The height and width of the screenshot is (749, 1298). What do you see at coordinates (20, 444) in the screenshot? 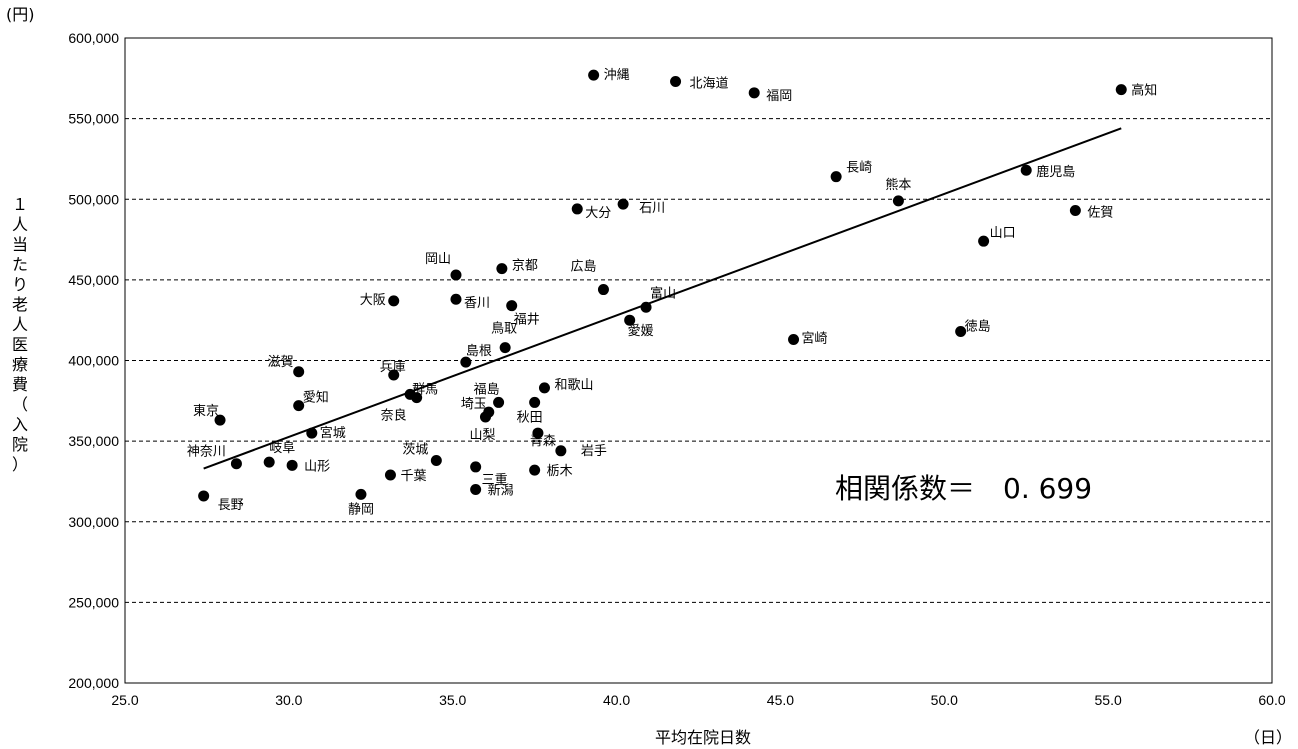
I see `y-axis-title-char: 院` at bounding box center [20, 444].